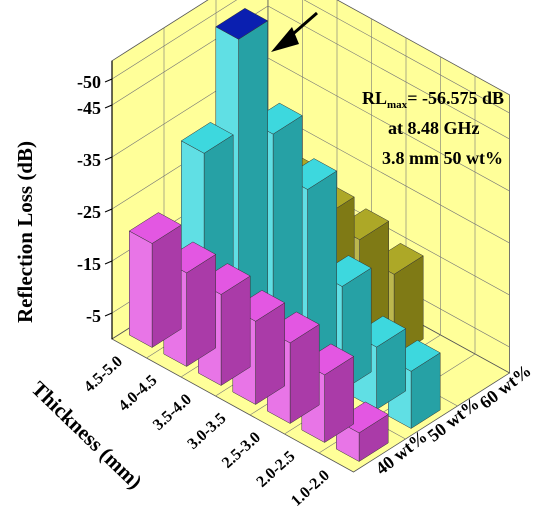 The image size is (555, 519). Describe the element at coordinates (242, 24) in the screenshot. I see `bar-top-max` at that location.